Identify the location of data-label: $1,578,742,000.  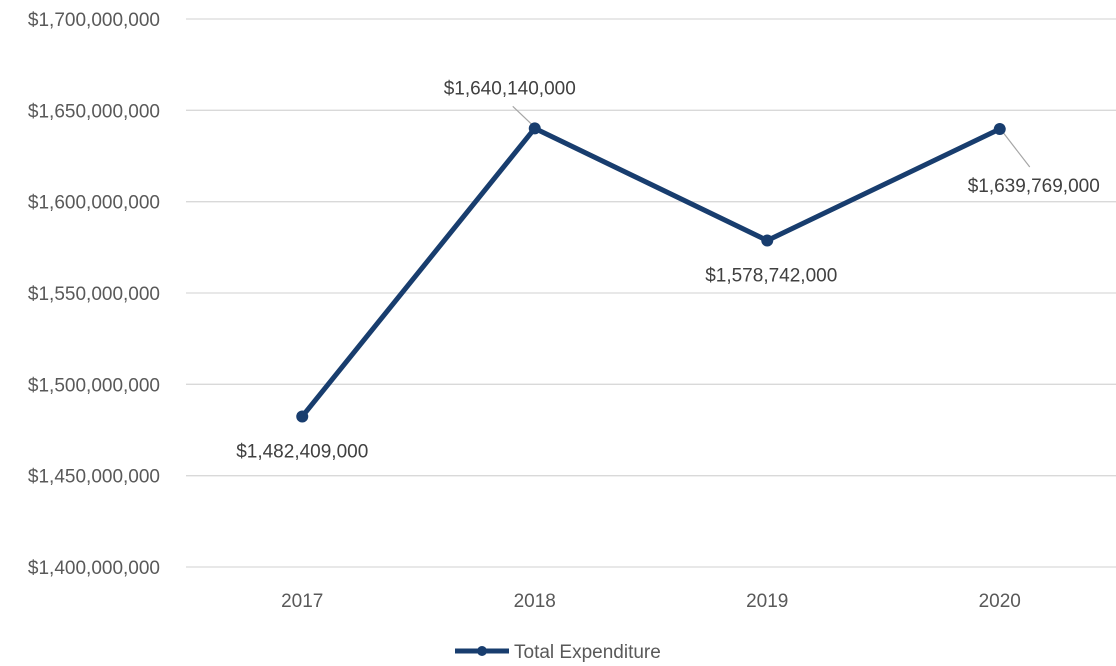
(771, 275).